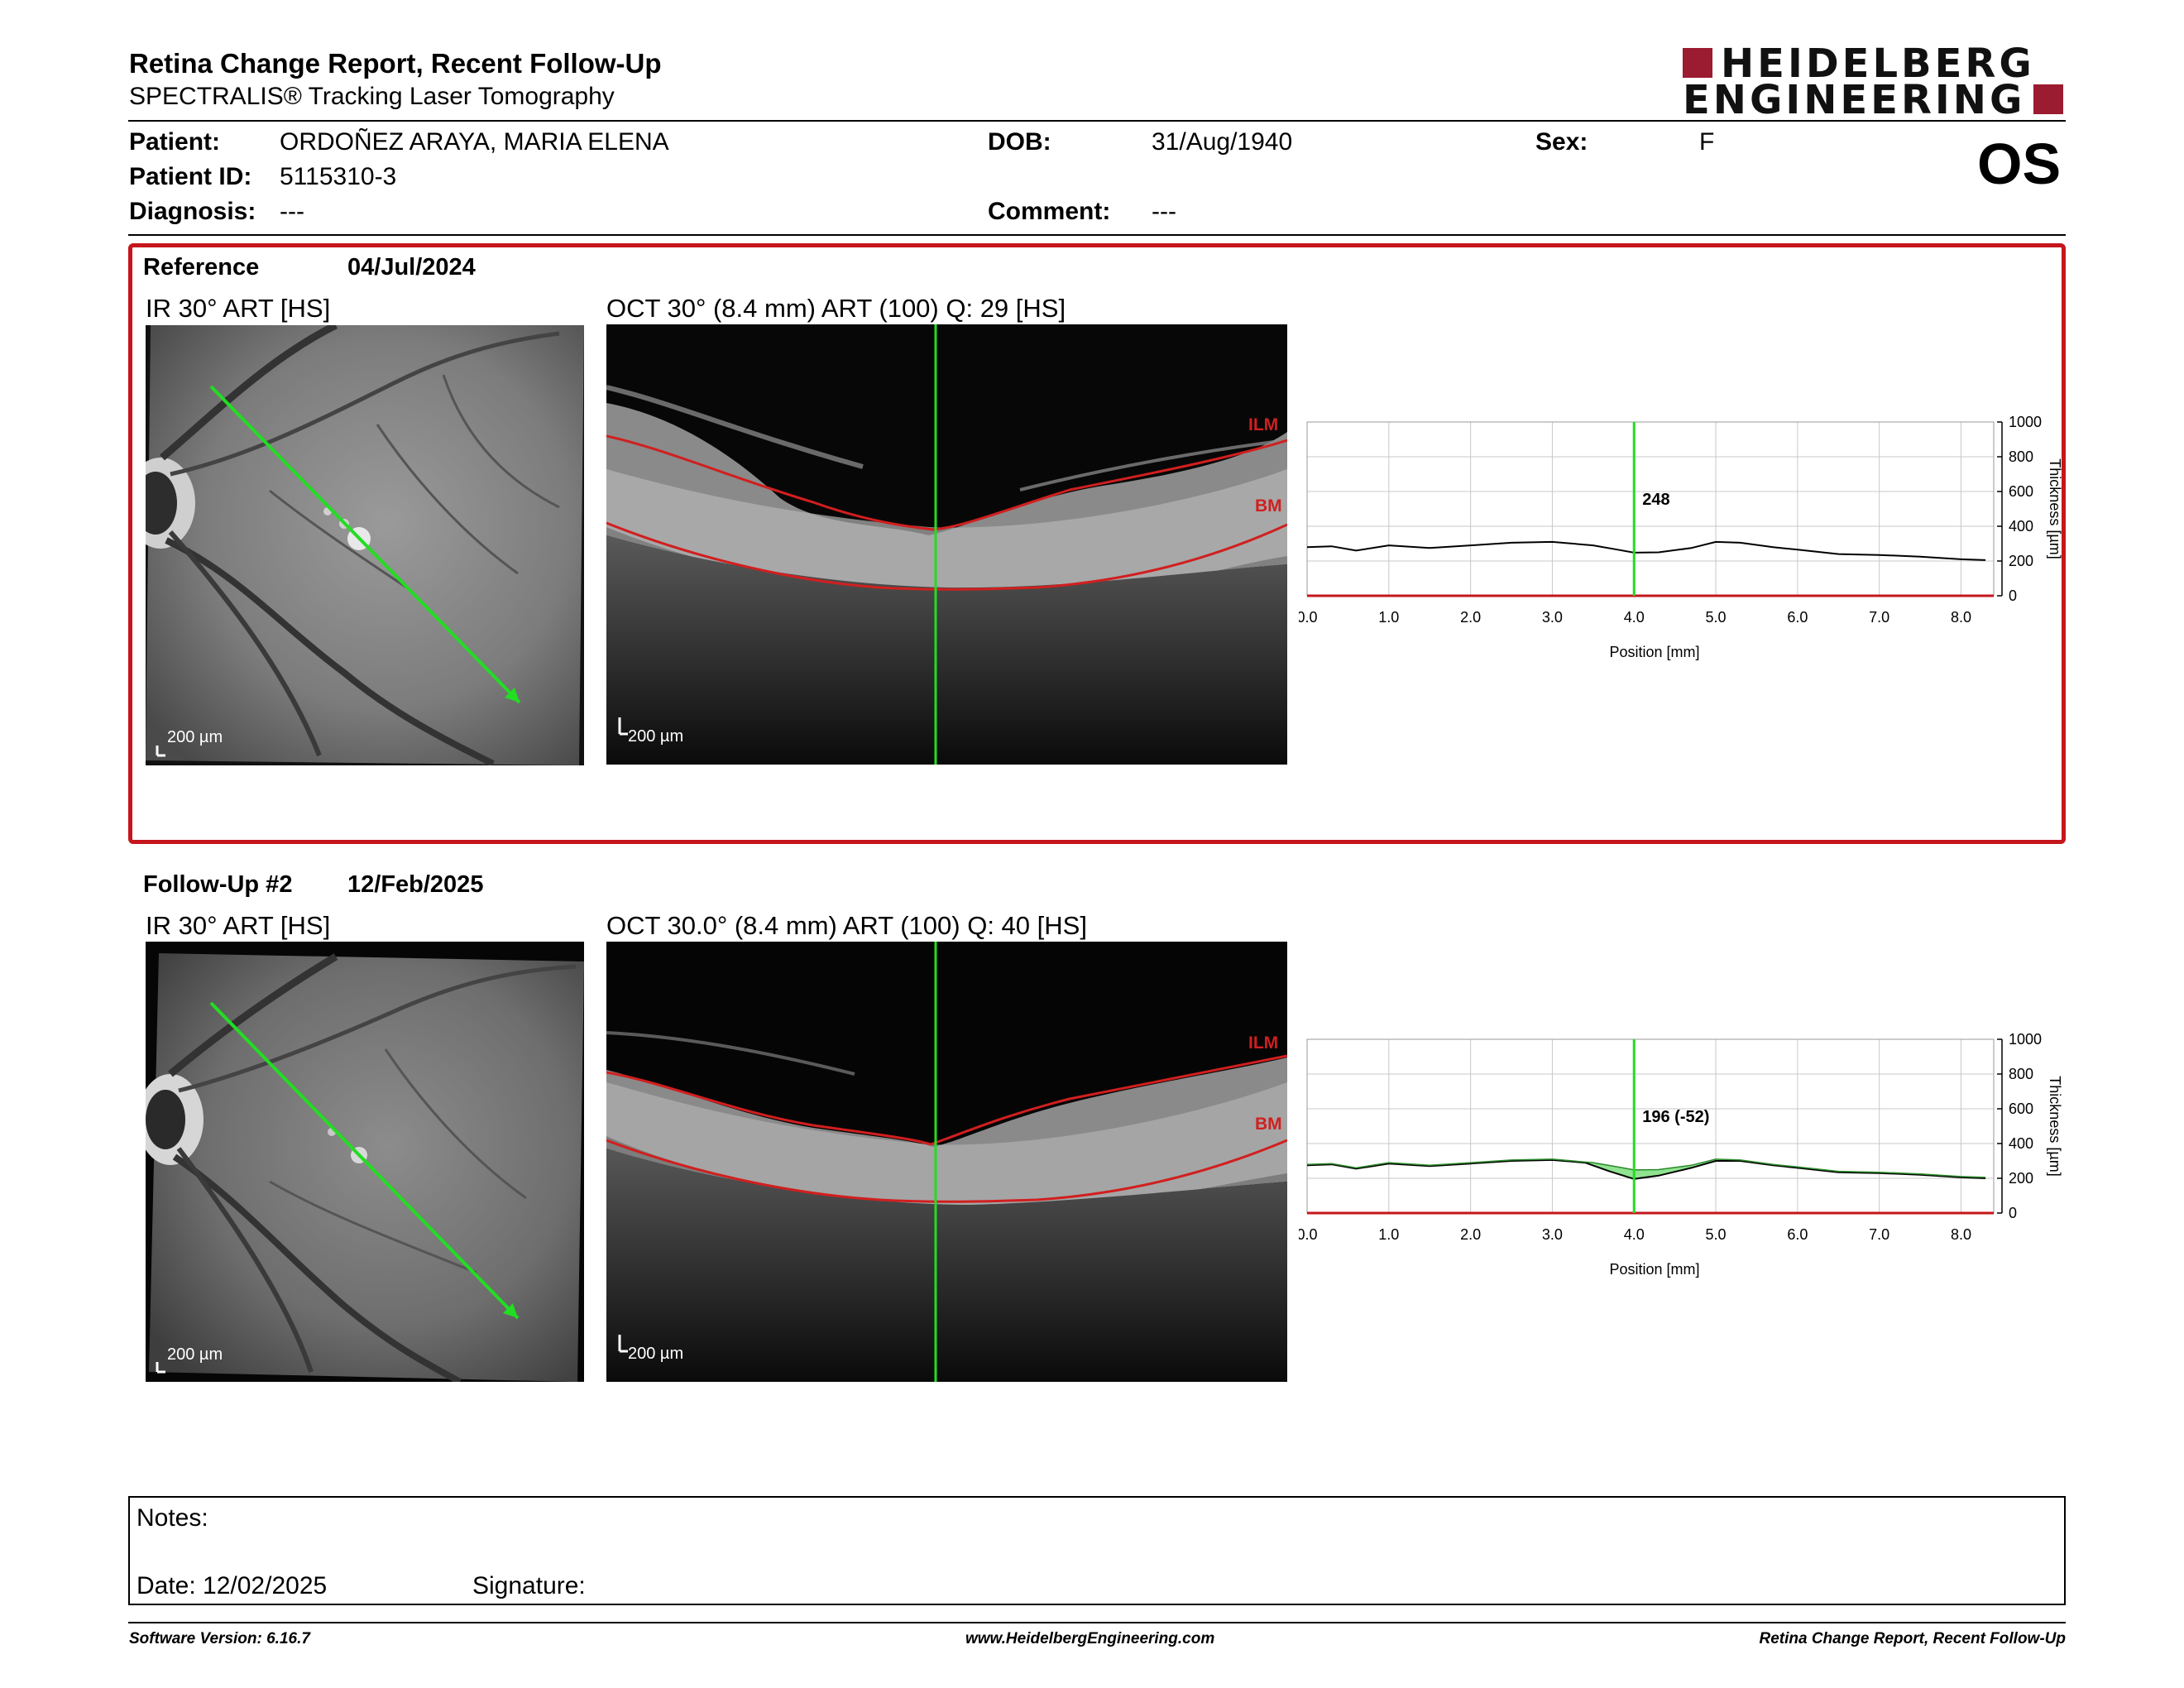  What do you see at coordinates (474, 142) in the screenshot?
I see `patient-name: ORDOÑEZ ARAYA, MARIA ELENA` at bounding box center [474, 142].